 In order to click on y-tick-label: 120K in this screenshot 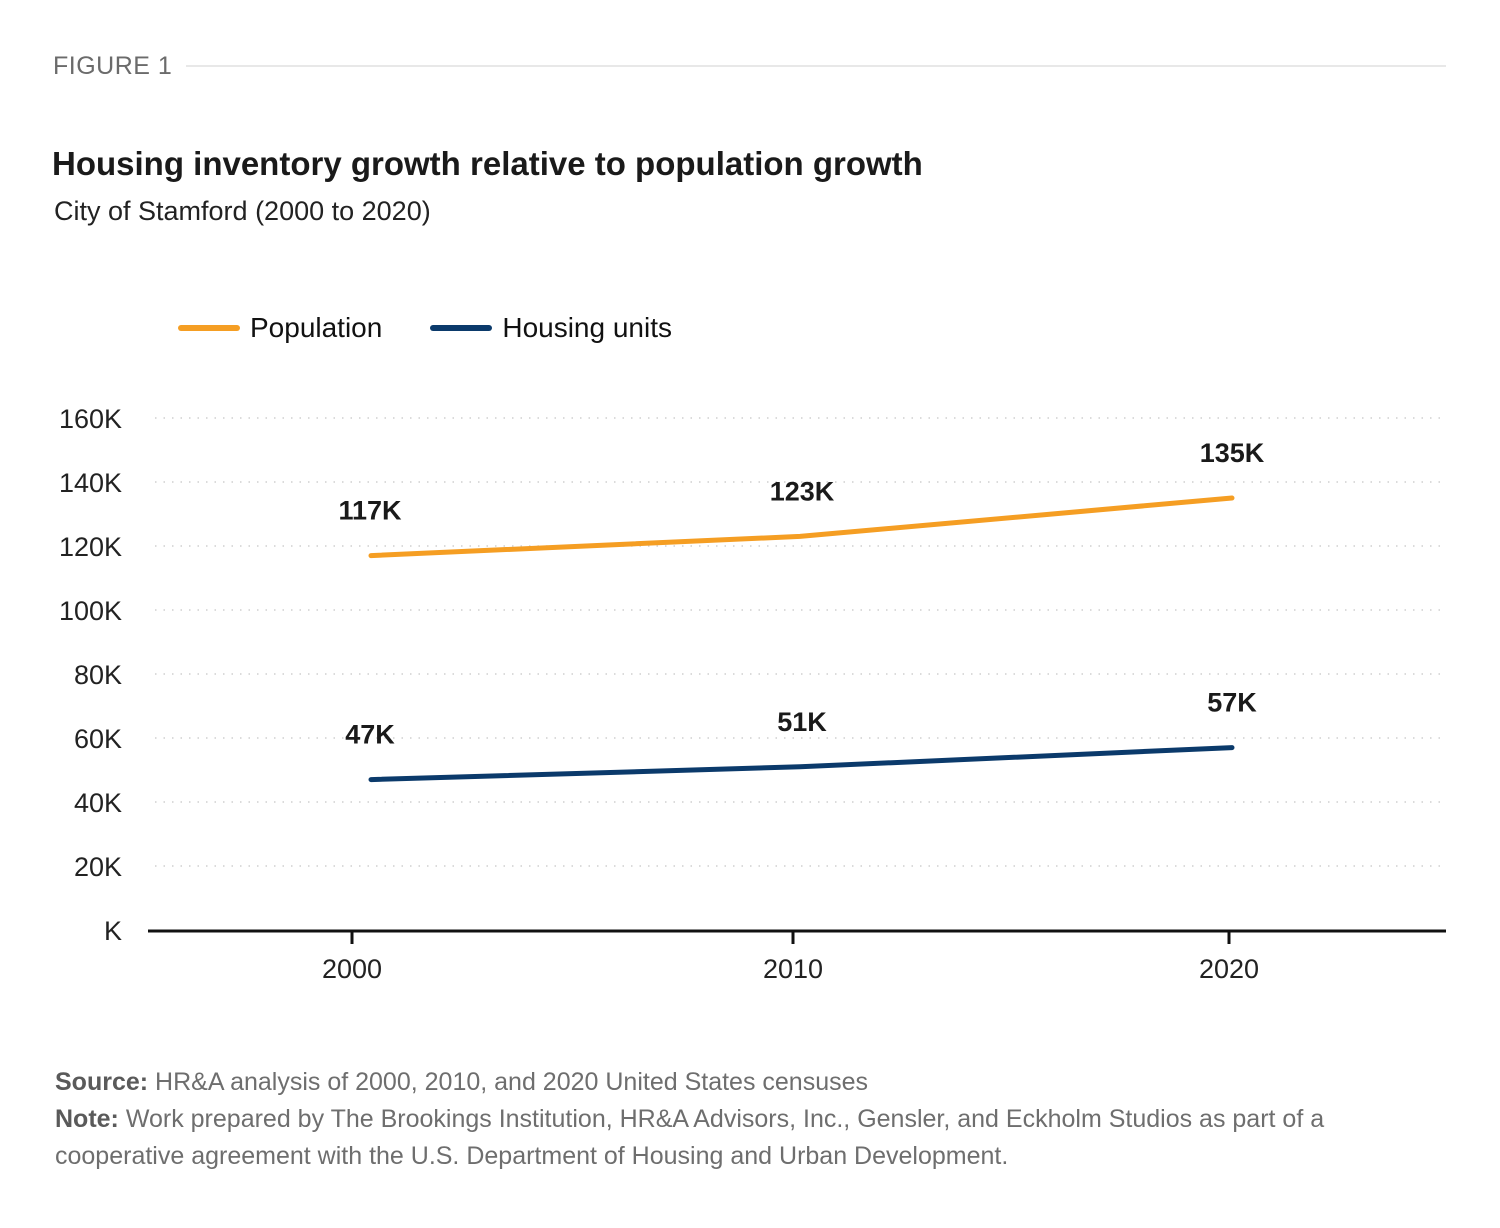, I will do `click(90, 547)`.